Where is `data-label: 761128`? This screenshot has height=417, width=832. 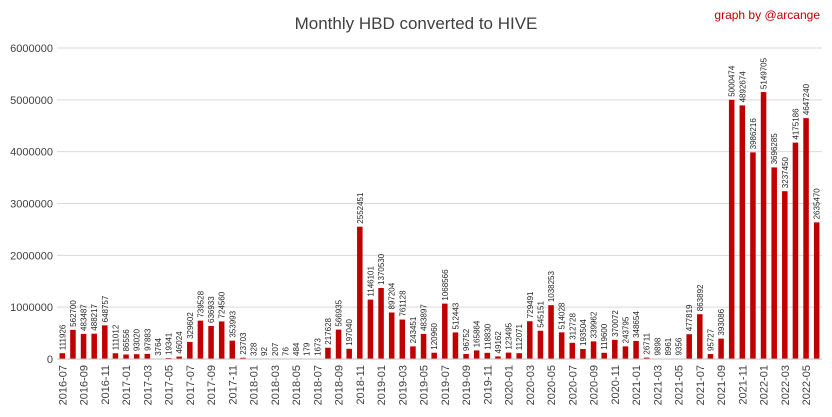 data-label: 761128 is located at coordinates (402, 303).